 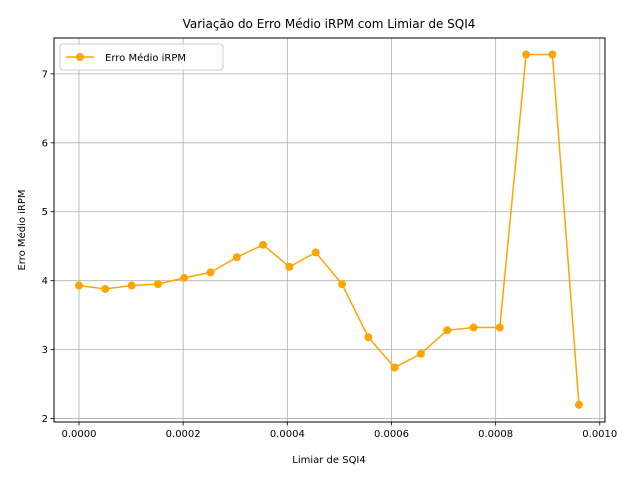 I want to click on y-axis-label: Erro Médio iRPM, so click(x=22, y=229).